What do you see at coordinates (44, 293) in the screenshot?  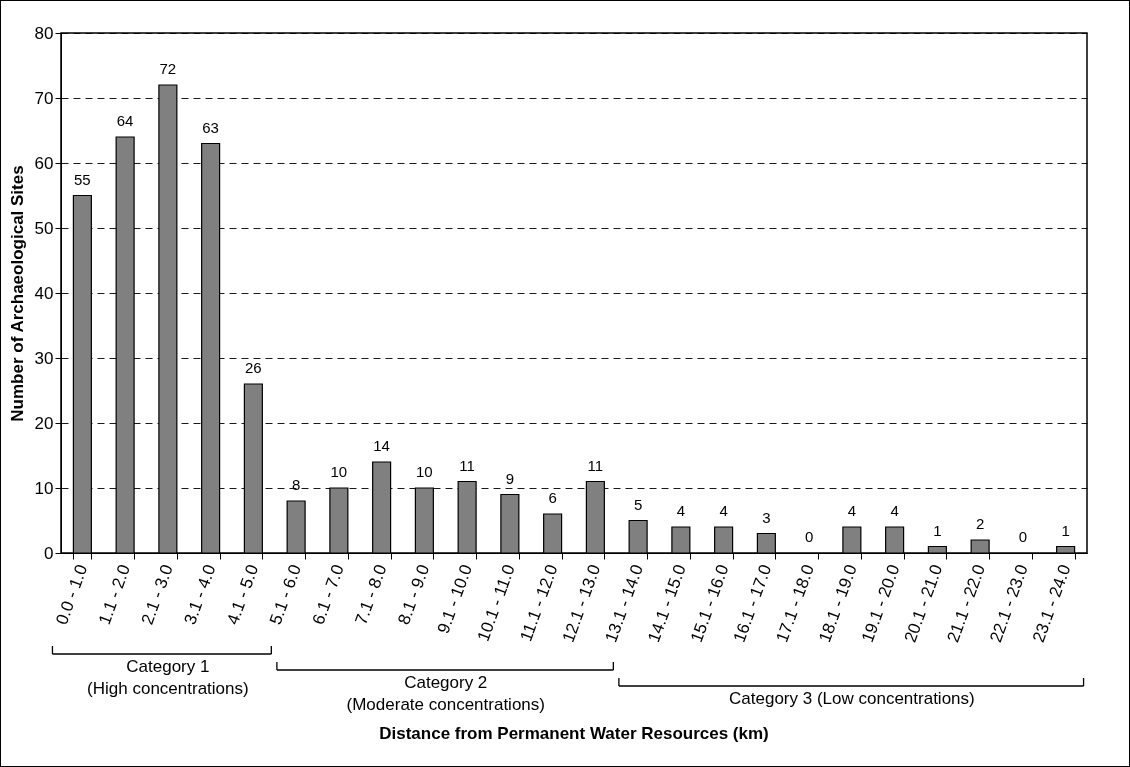 I see `y-tick-label: 40` at bounding box center [44, 293].